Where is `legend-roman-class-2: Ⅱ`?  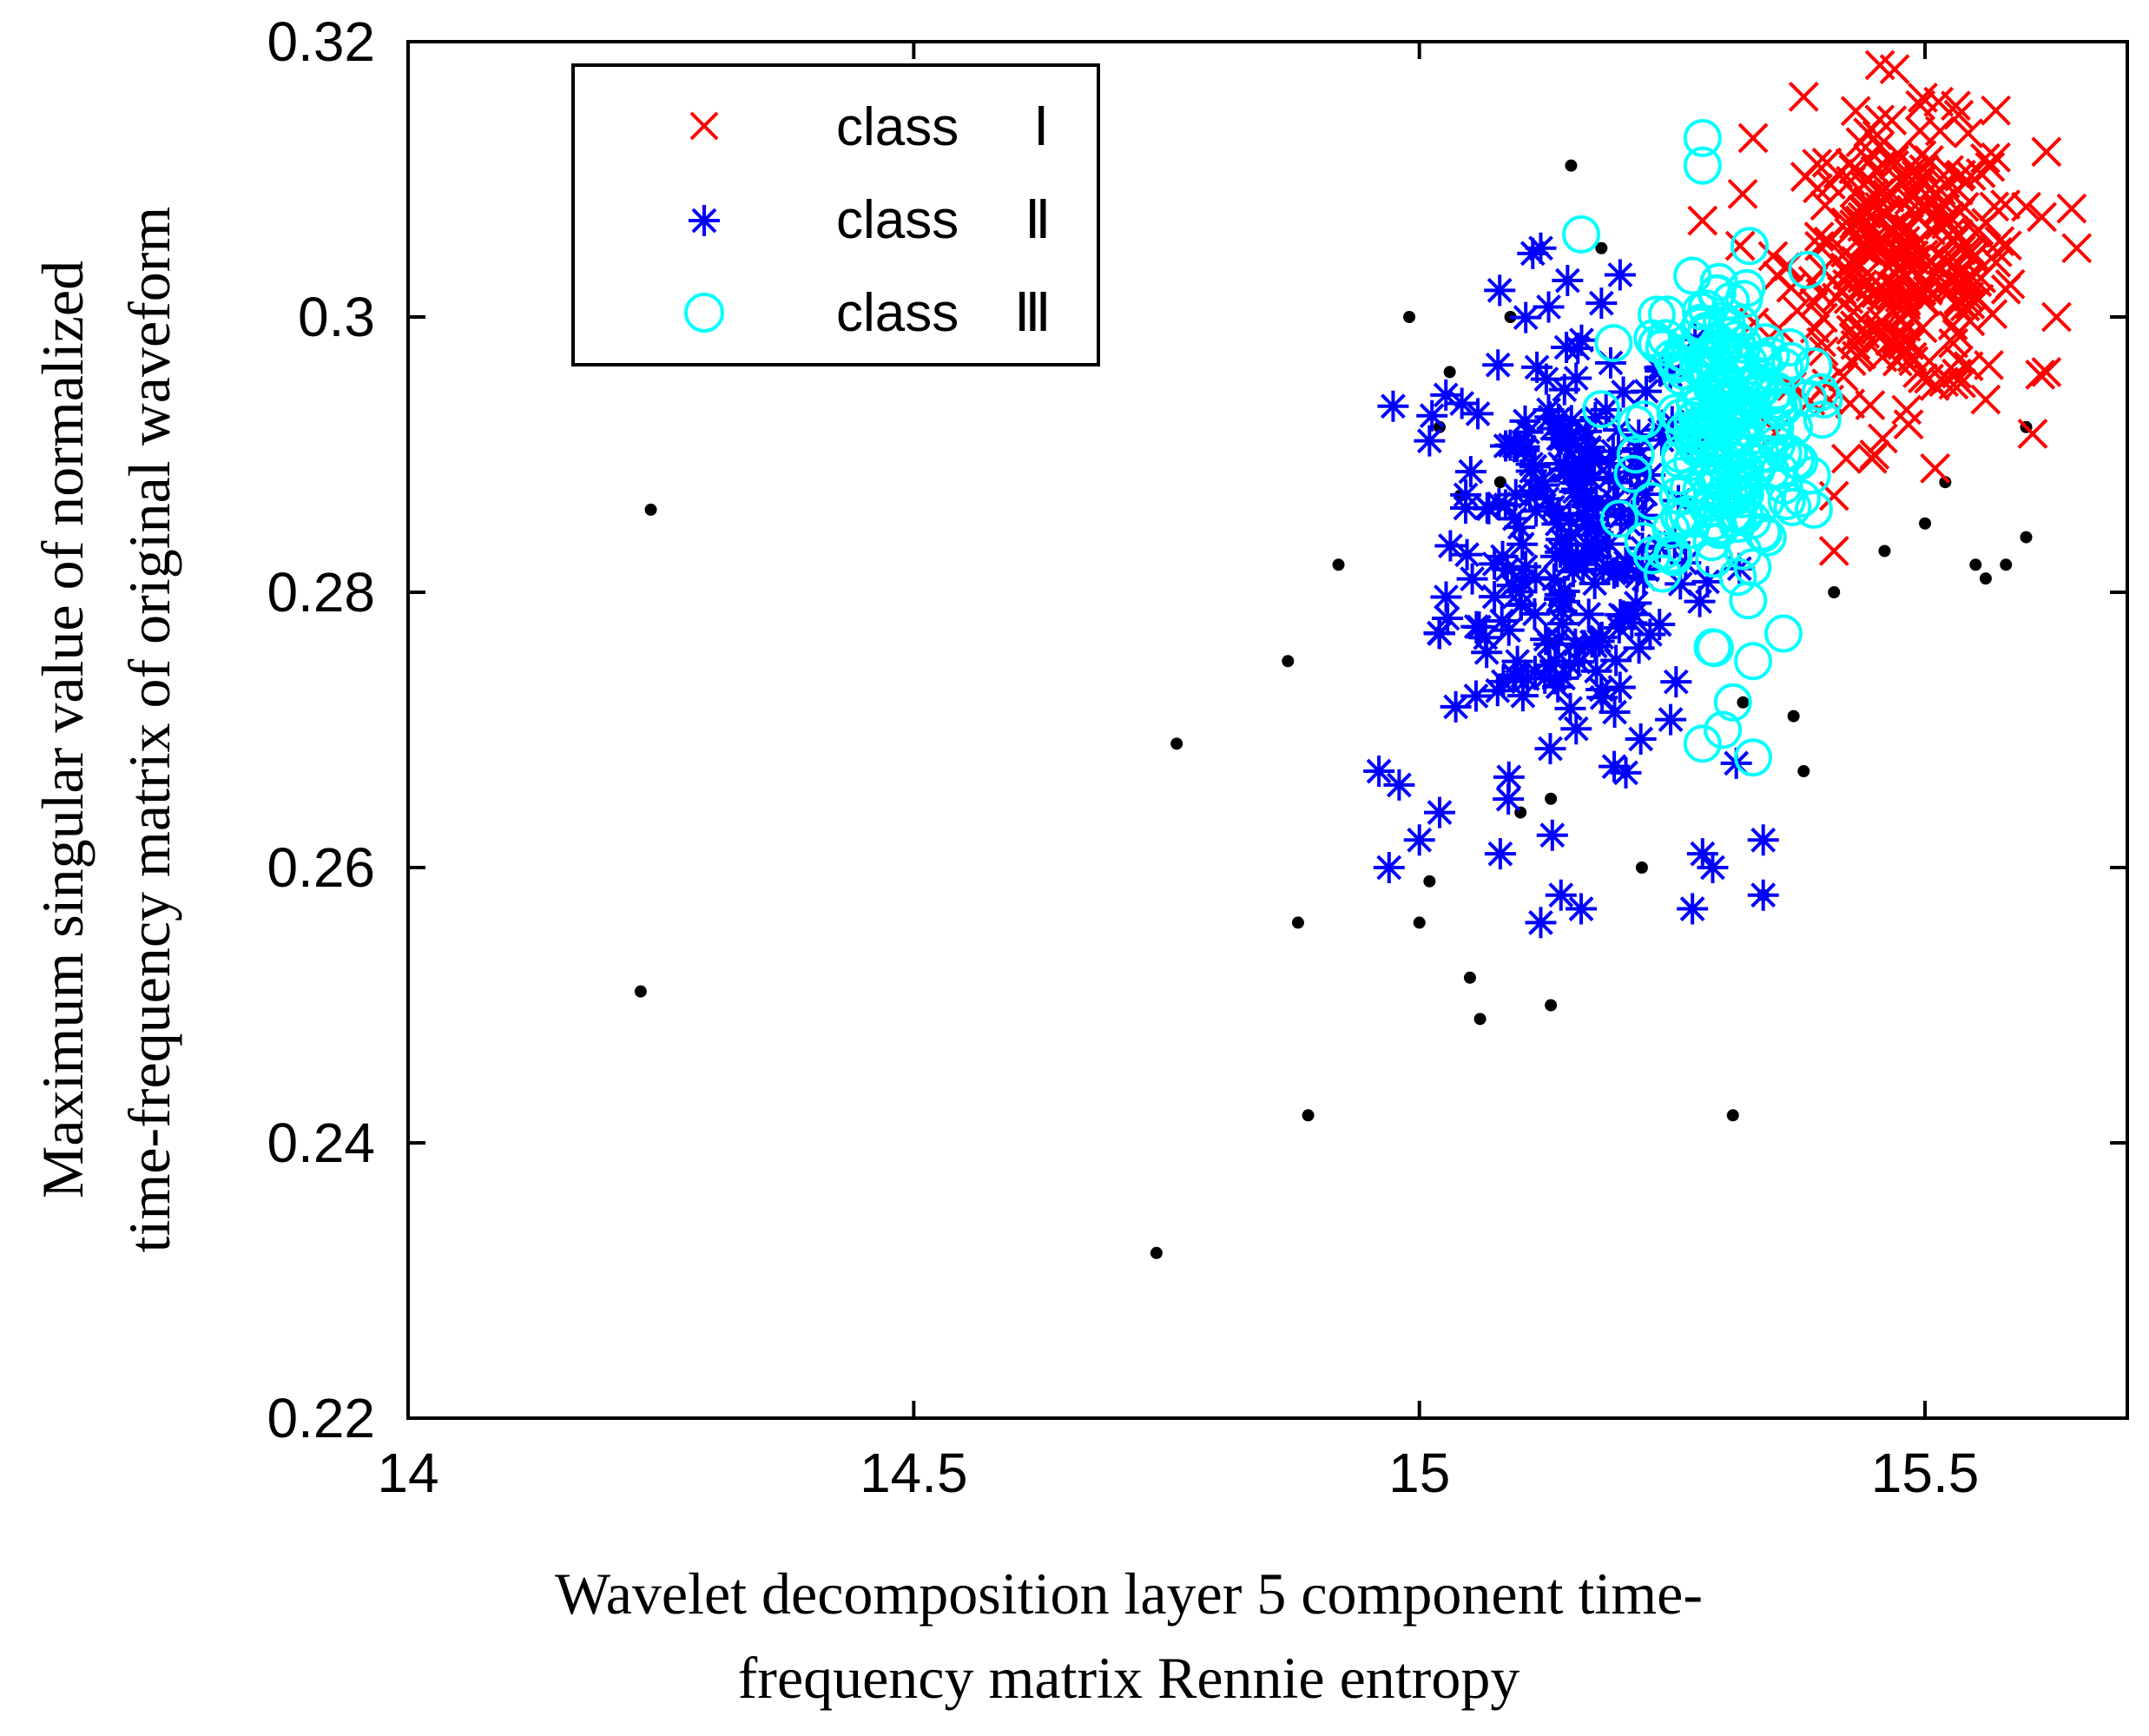 legend-roman-class-2: Ⅱ is located at coordinates (1038, 220).